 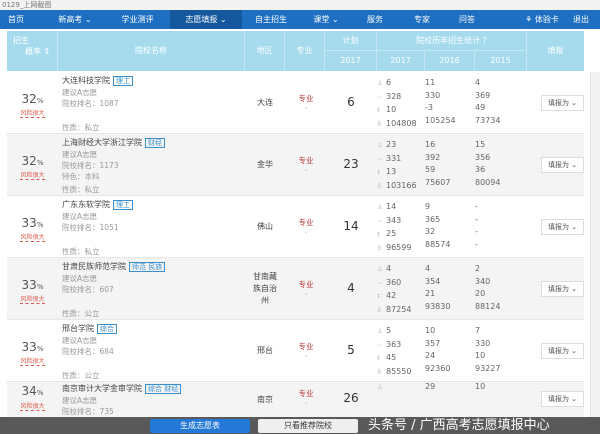 What do you see at coordinates (113, 166) in the screenshot?
I see `school-info: 上海财经大学浙江学院 财经 建议A志愿 院校排名：1173 特色：本科 性质：私立` at bounding box center [113, 166].